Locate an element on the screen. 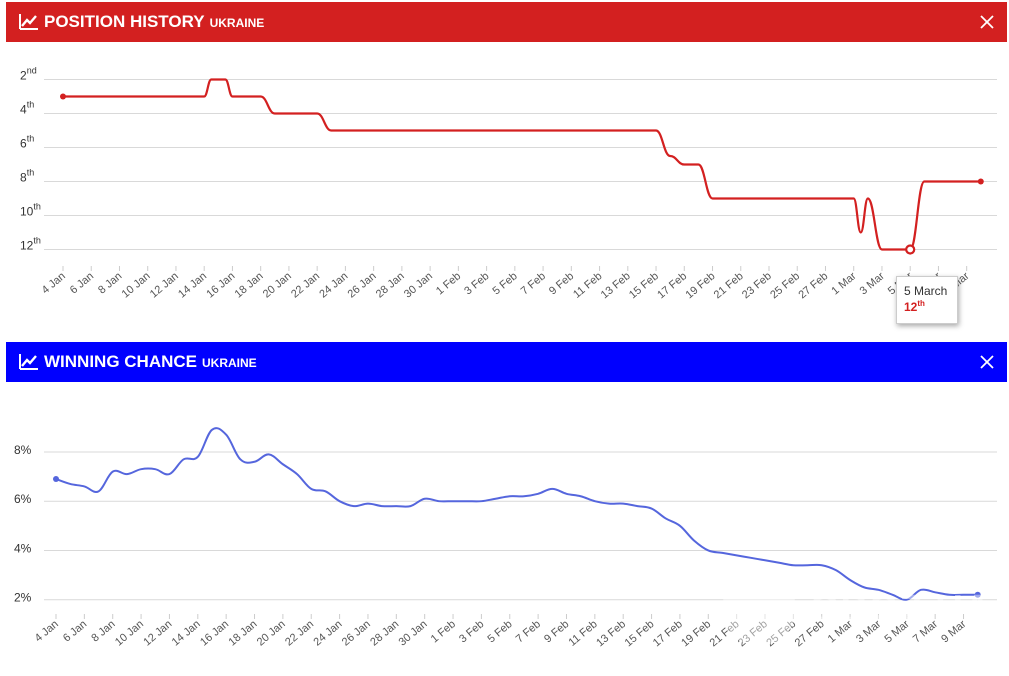  panel-title: WINNING CHANCE is located at coordinates (120, 361).